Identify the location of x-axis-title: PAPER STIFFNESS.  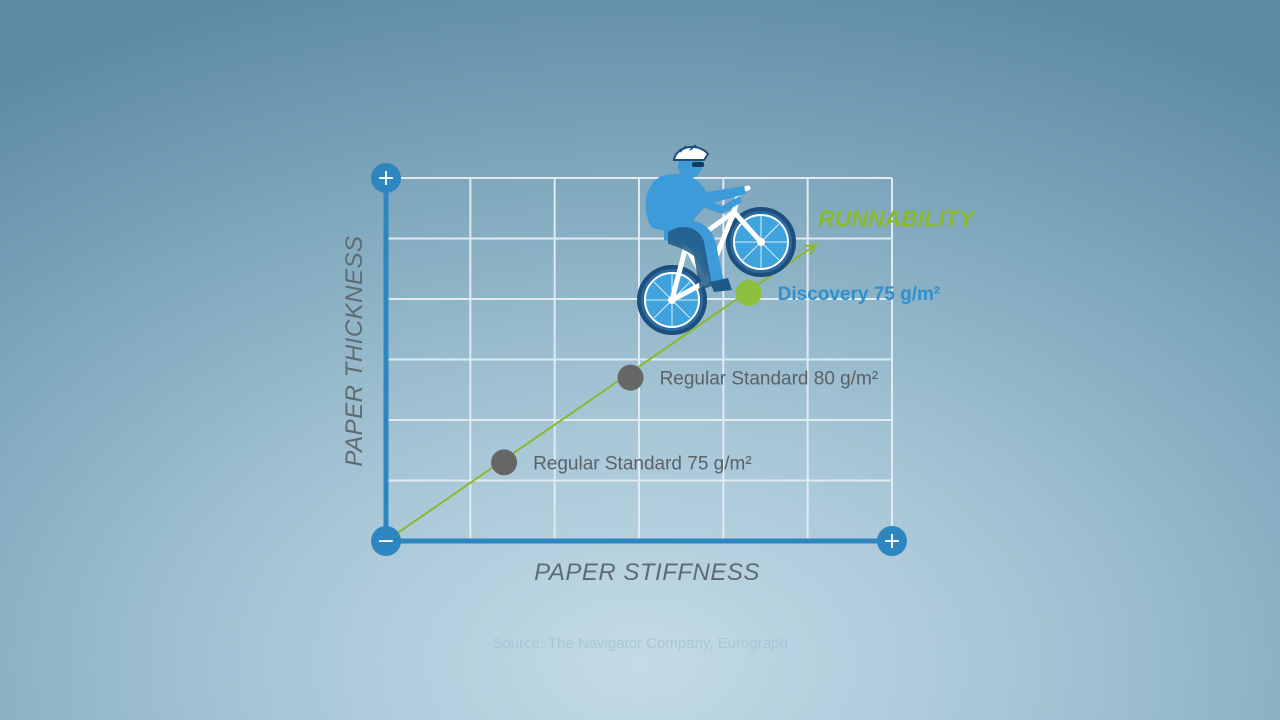
(647, 572).